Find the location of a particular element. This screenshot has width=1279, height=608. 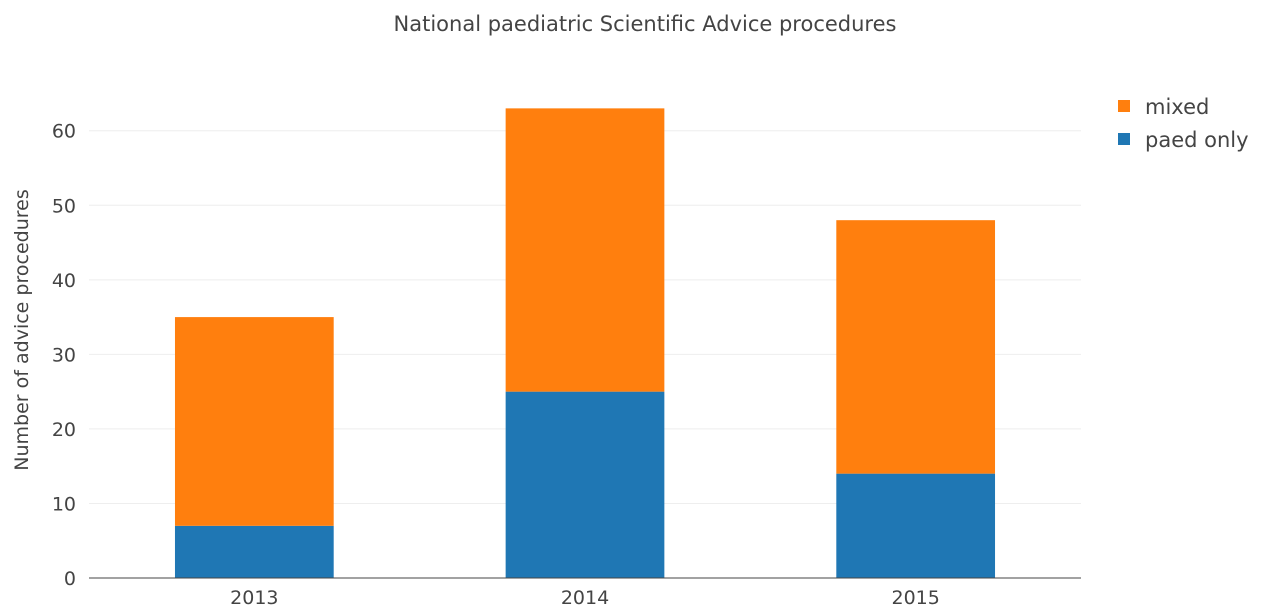

x-tick-label: 2015 is located at coordinates (915, 597).